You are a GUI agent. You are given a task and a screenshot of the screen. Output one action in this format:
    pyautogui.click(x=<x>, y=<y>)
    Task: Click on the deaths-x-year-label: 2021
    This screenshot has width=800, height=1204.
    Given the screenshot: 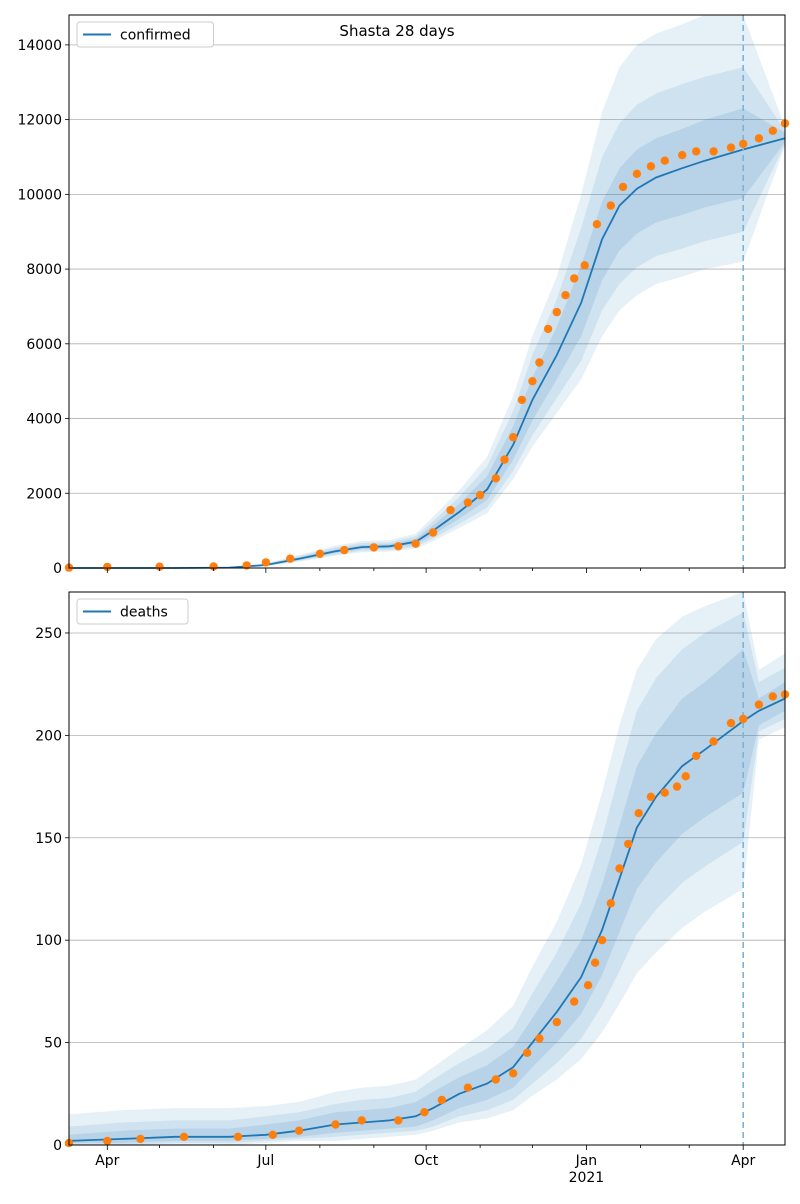 What is the action you would take?
    pyautogui.click(x=587, y=1178)
    